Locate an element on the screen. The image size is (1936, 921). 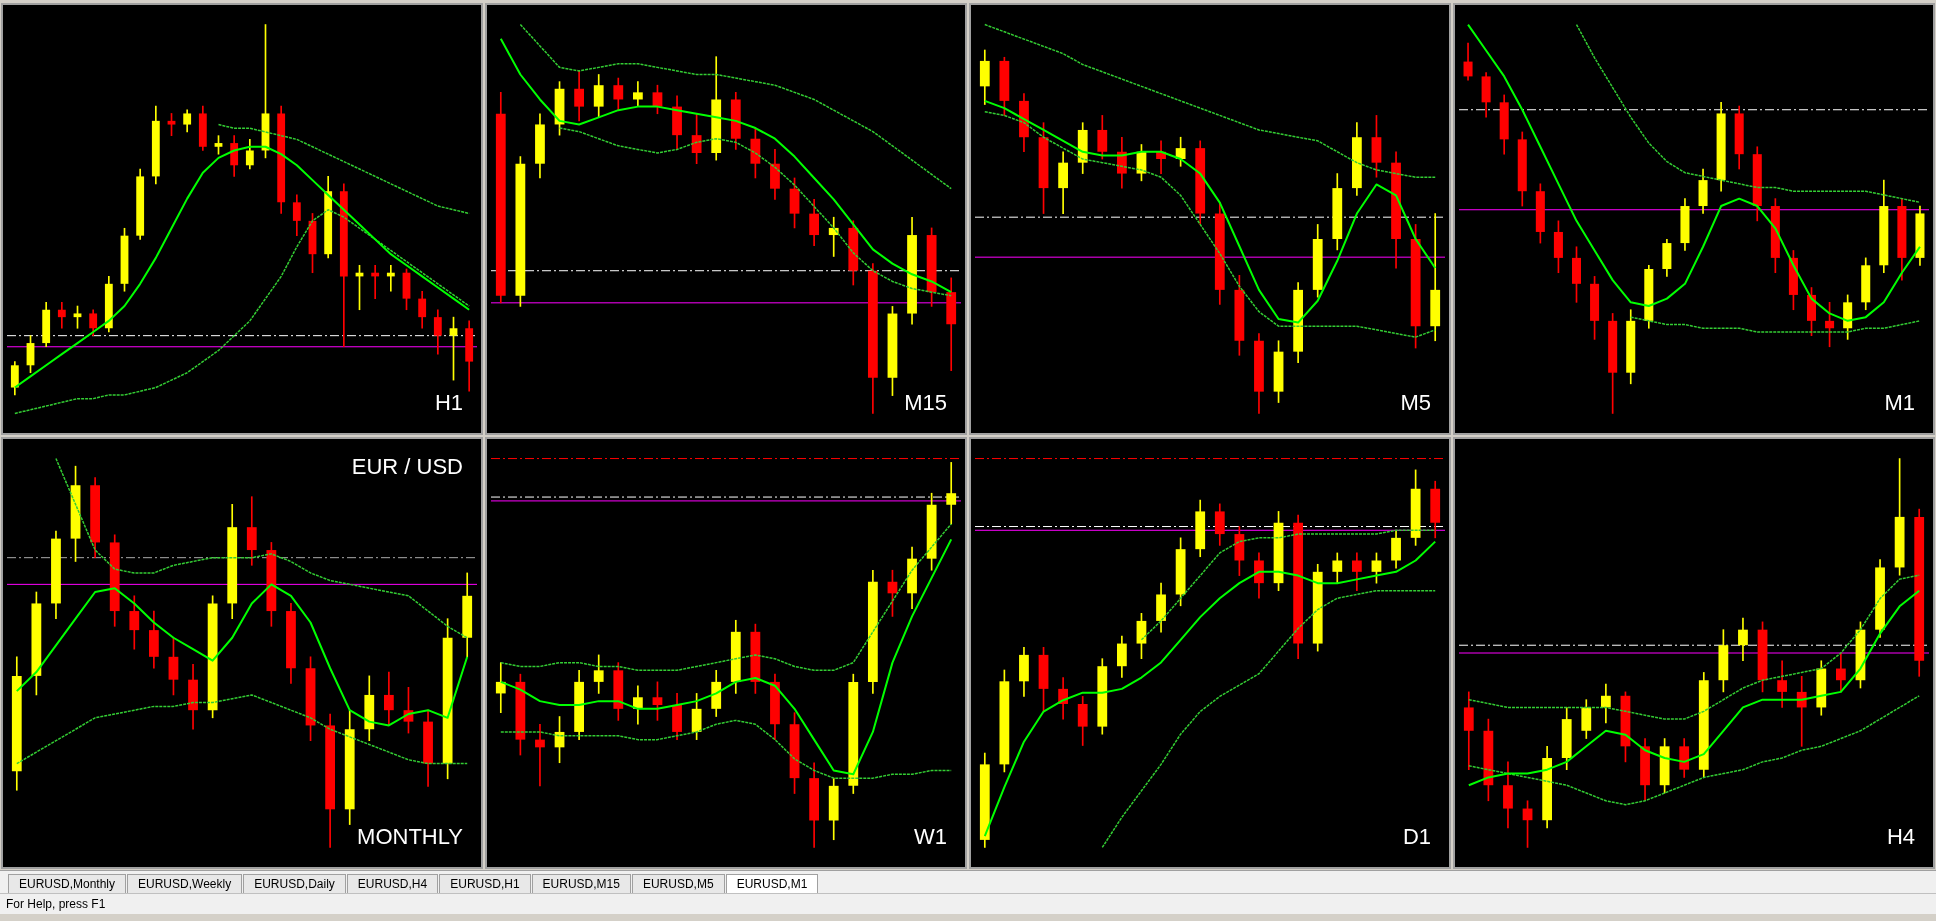
category-label: EURUSD,H1 is located at coordinates (485, 883).